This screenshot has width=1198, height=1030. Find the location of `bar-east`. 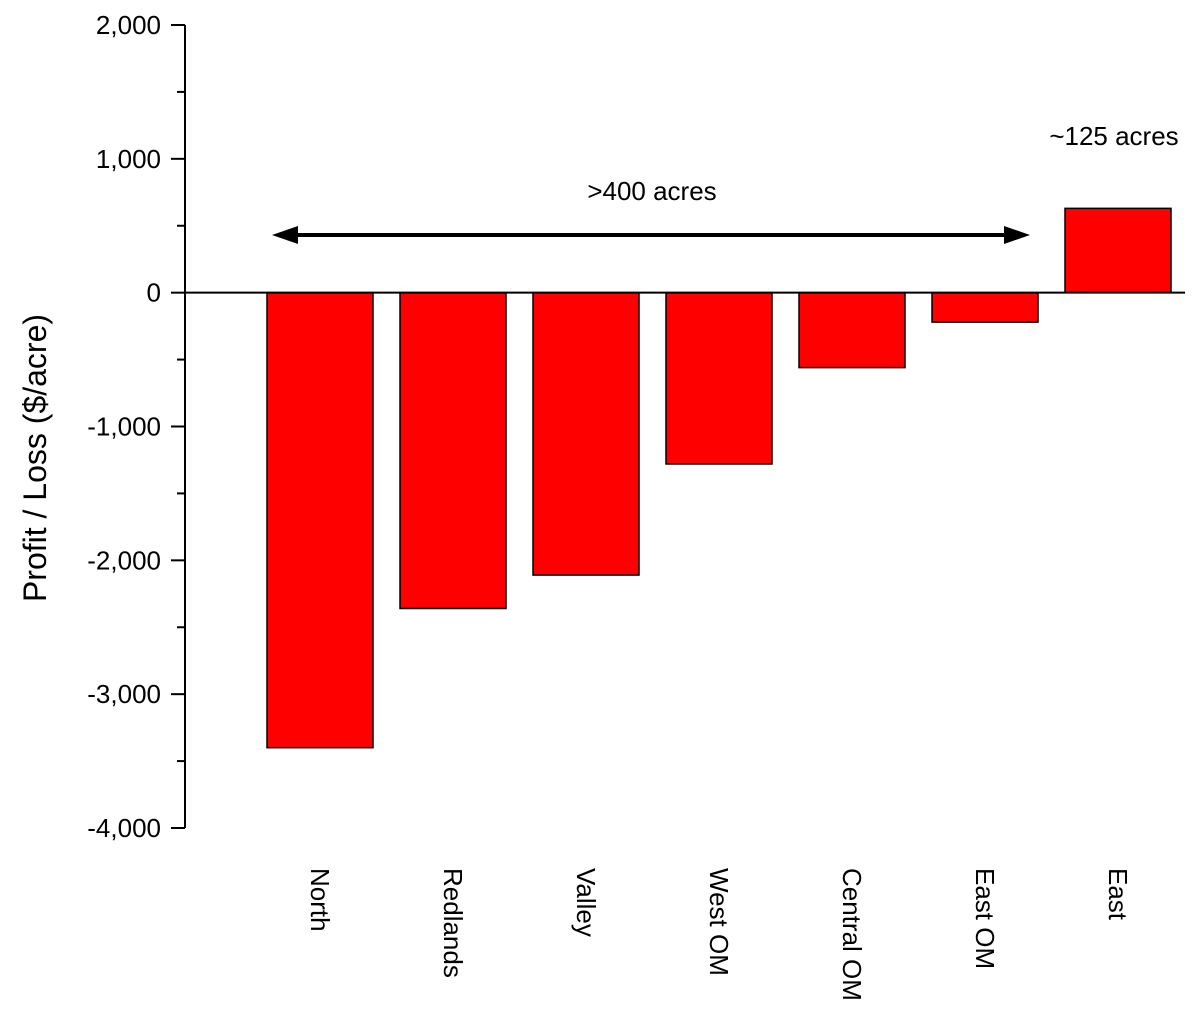

bar-east is located at coordinates (1118, 250).